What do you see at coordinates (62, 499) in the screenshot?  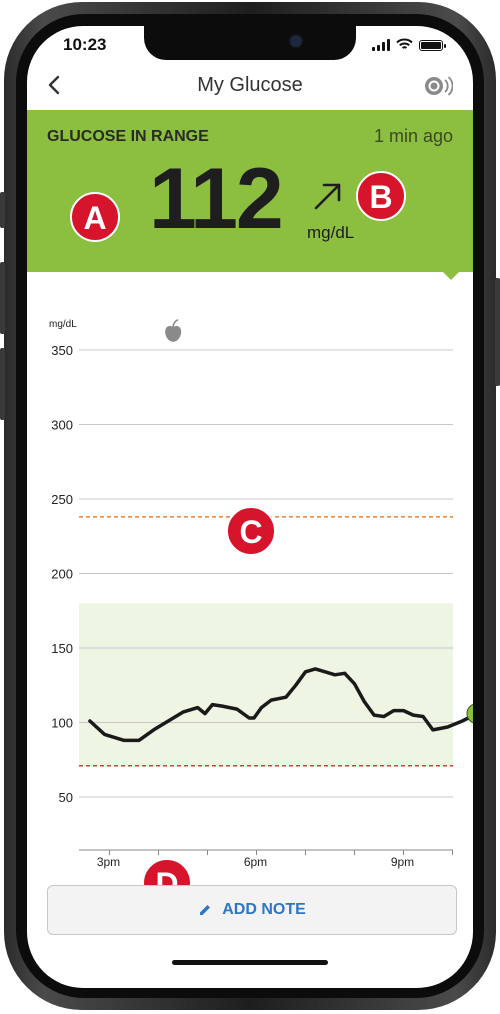 I see `y-tick-label: 250` at bounding box center [62, 499].